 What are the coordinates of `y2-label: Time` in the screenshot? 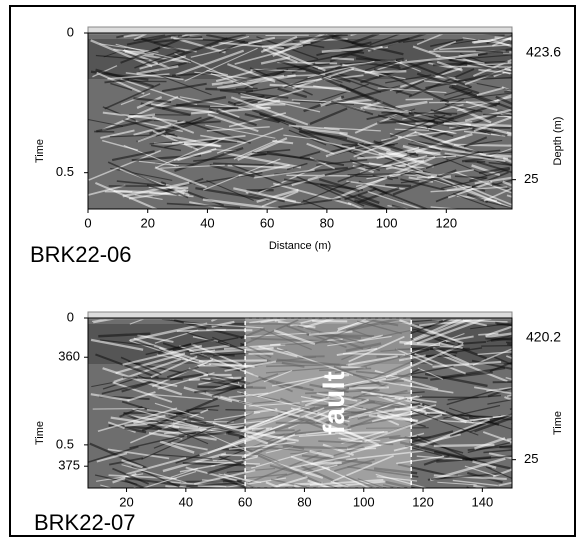 It's located at (558, 423).